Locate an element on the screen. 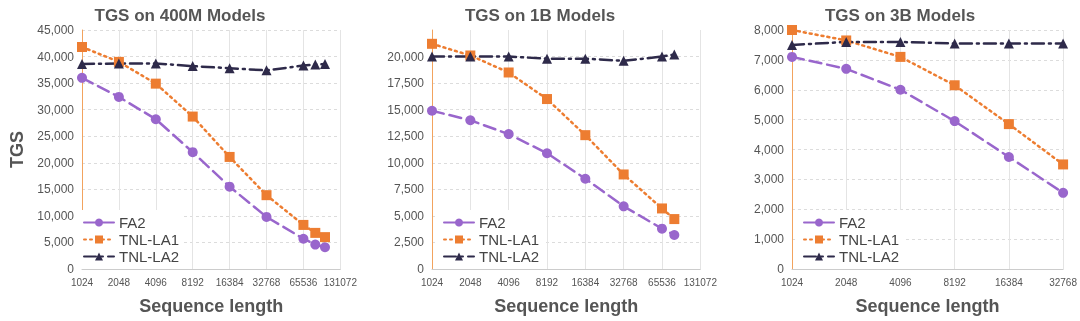 This screenshot has width=1080, height=321. chart-title: TGS on 400M Models is located at coordinates (180, 15).